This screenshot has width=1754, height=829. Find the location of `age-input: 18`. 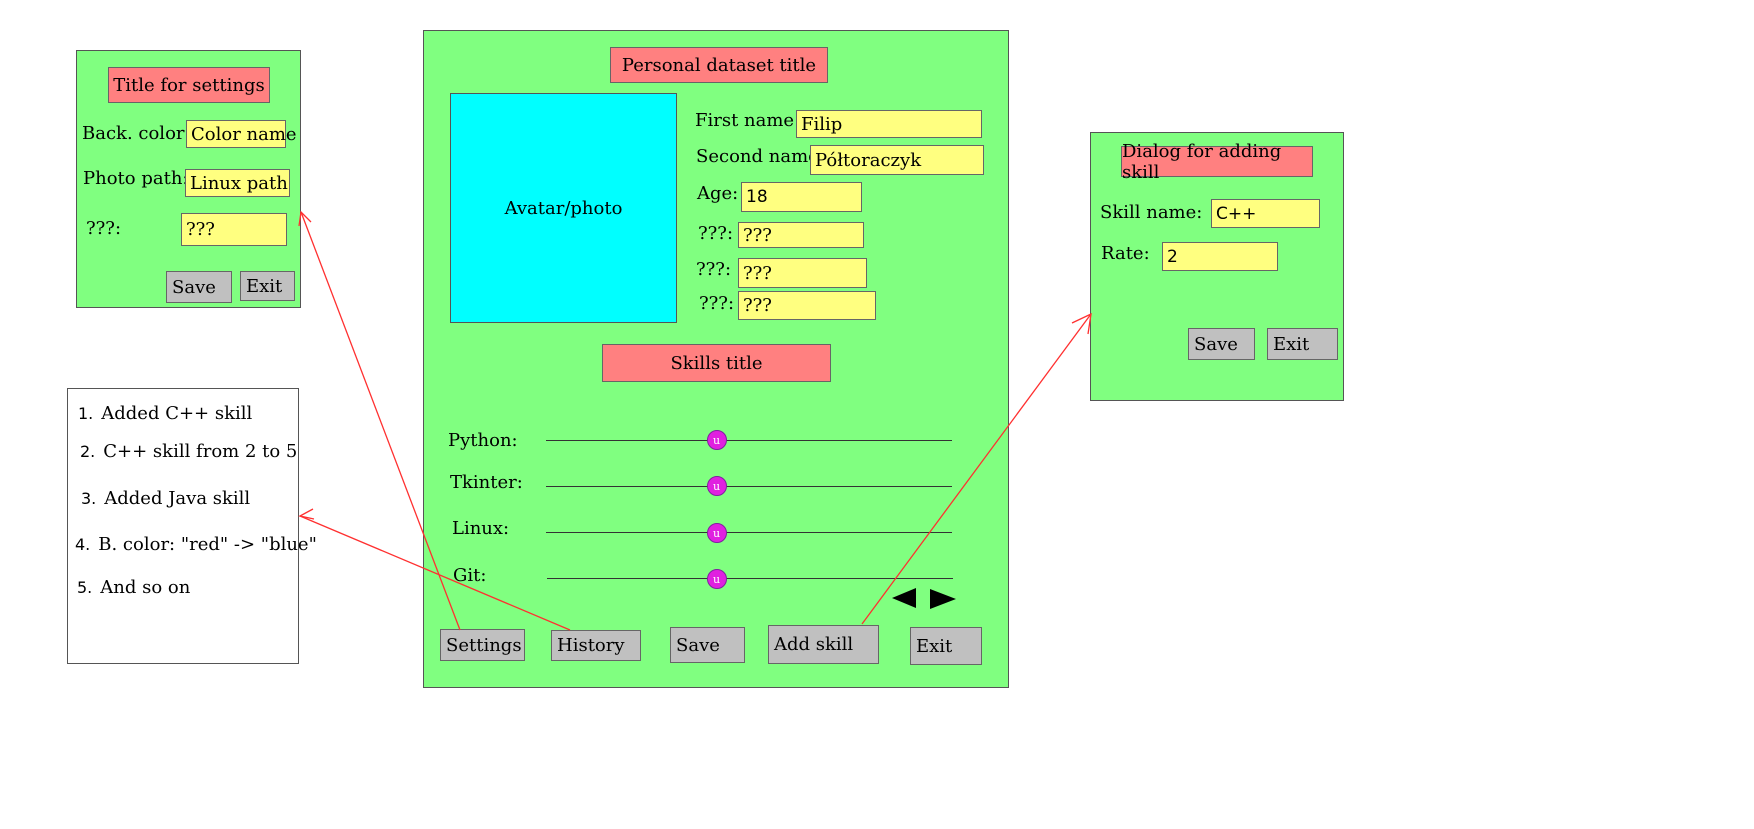

age-input: 18 is located at coordinates (801, 197).